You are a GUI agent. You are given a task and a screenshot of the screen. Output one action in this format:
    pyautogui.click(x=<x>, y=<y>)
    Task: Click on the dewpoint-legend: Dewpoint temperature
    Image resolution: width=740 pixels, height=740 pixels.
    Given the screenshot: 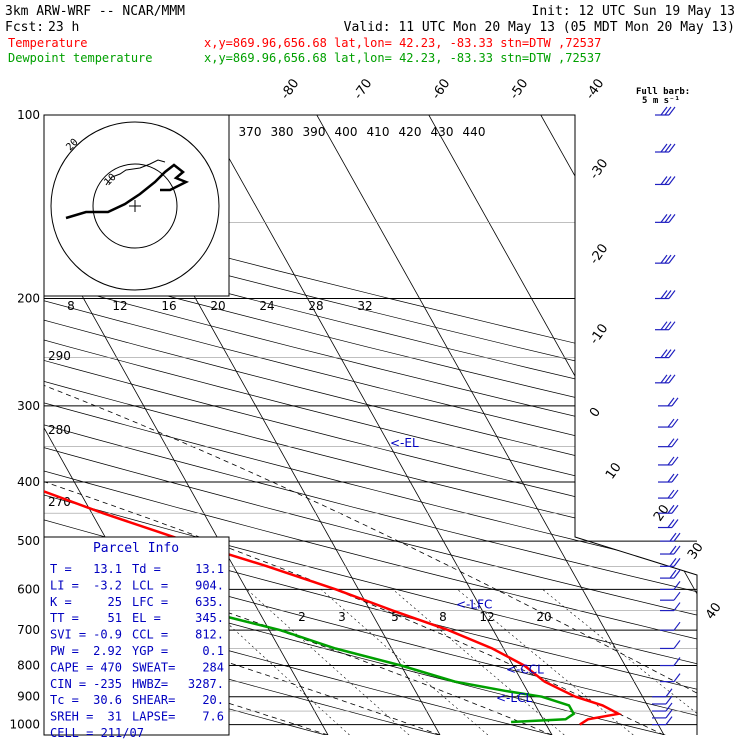 What is the action you would take?
    pyautogui.click(x=80, y=58)
    